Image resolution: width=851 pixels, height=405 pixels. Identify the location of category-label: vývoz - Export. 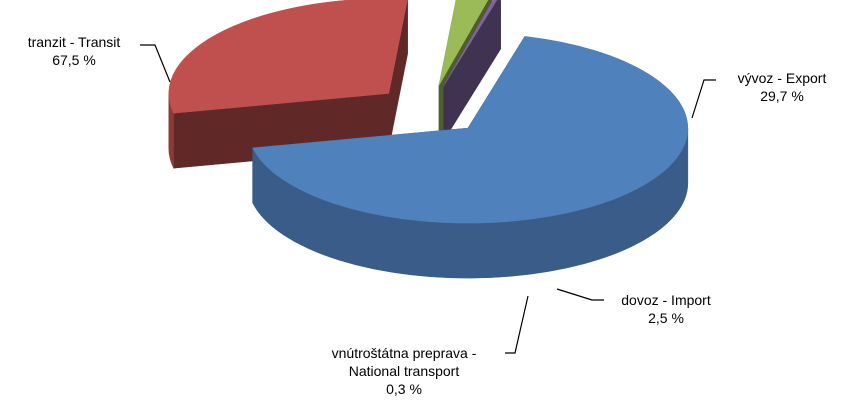
(782, 78).